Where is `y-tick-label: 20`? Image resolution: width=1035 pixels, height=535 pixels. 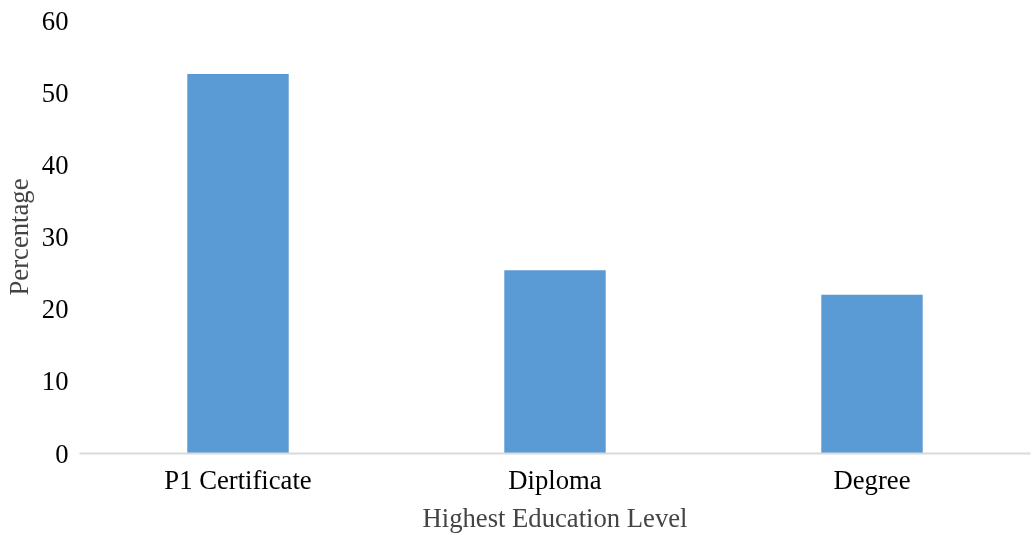 y-tick-label: 20 is located at coordinates (55, 309).